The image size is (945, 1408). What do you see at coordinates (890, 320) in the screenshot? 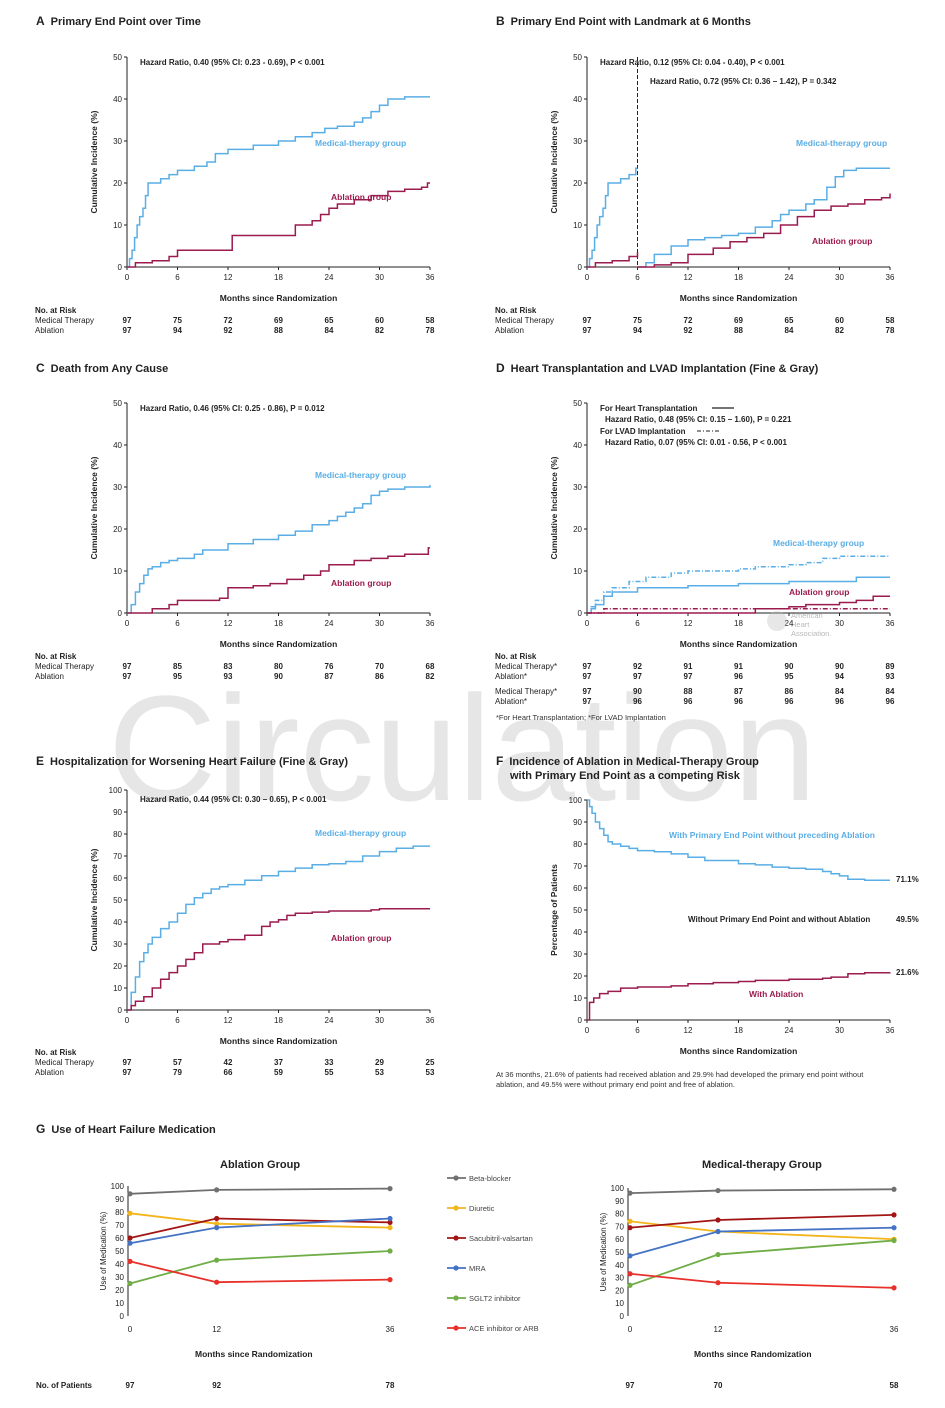
I see `risk-value: 58` at bounding box center [890, 320].